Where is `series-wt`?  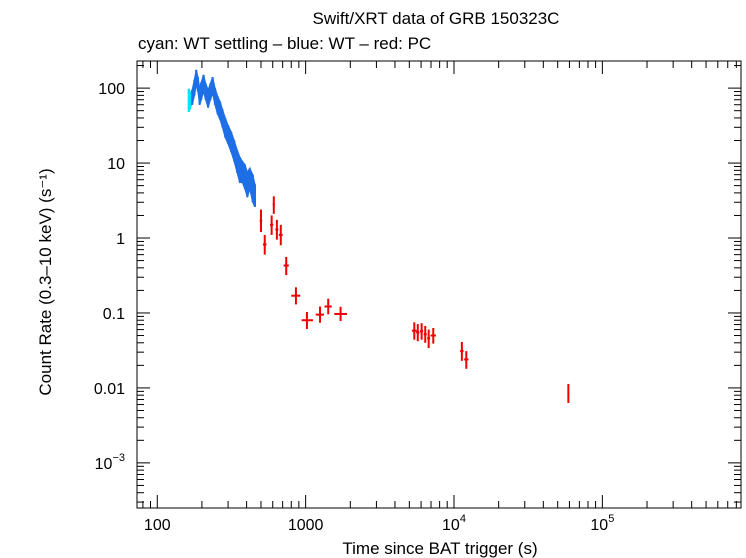
series-wt is located at coordinates (224, 138).